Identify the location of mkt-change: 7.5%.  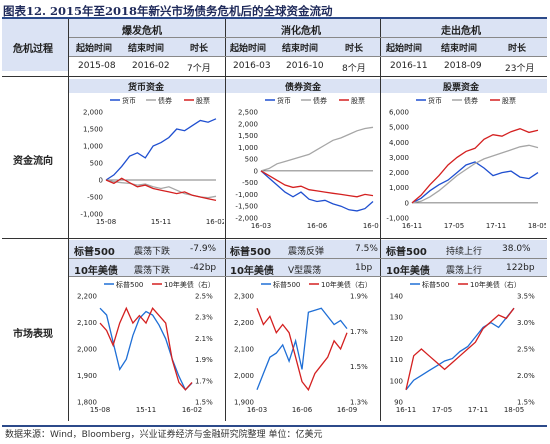
(366, 249).